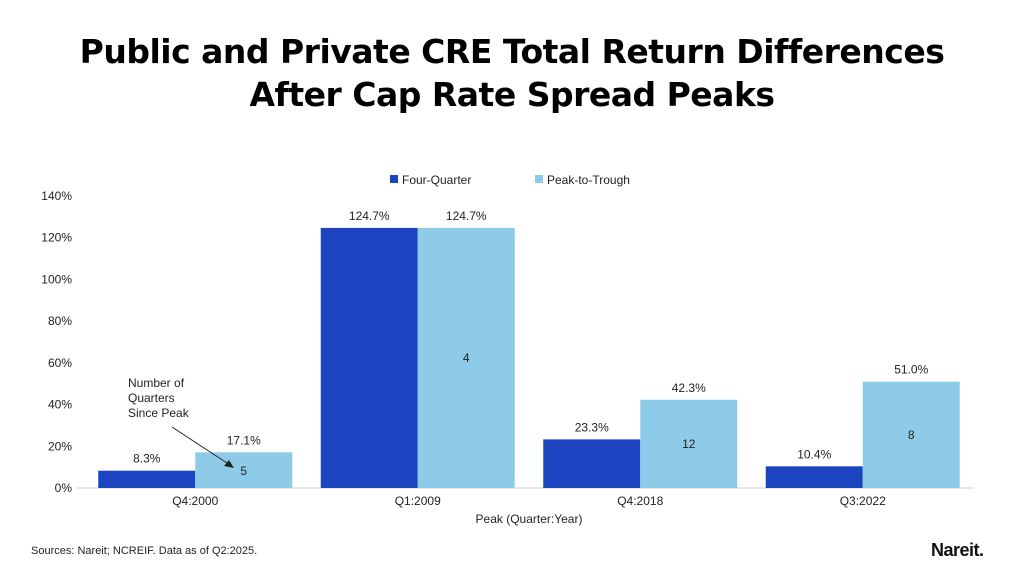 This screenshot has width=1024, height=576. What do you see at coordinates (244, 440) in the screenshot?
I see `data-label: 17.1%` at bounding box center [244, 440].